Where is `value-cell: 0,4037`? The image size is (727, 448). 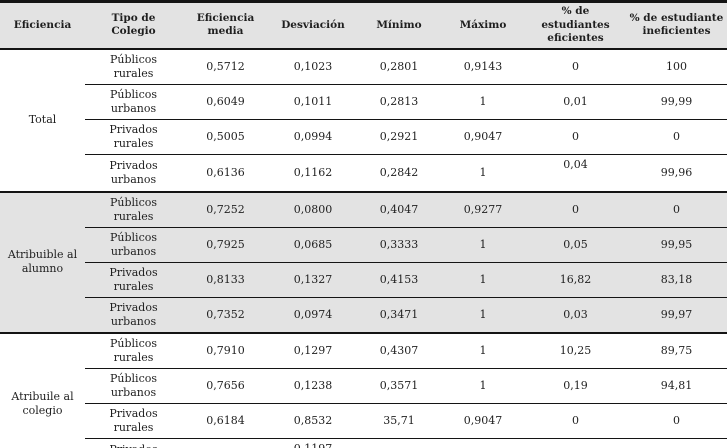
value-cell: 0,4037 is located at coordinates (399, 443).